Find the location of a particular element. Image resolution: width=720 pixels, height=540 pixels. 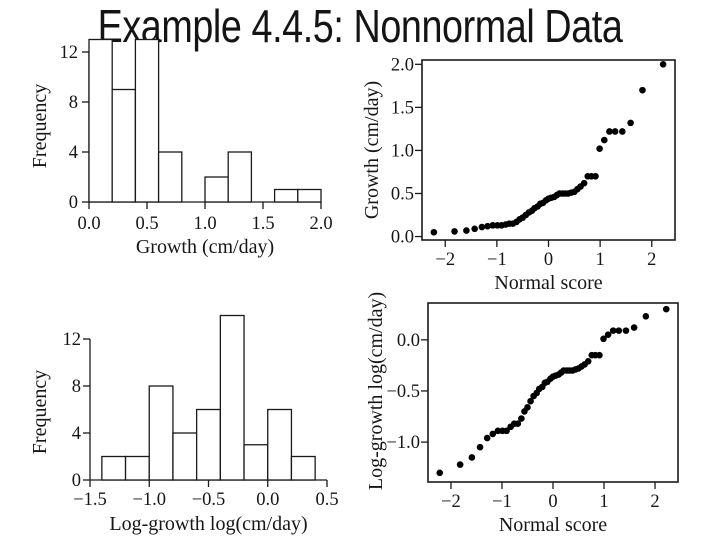

x-axis-label: Growth (cm/day) is located at coordinates (205, 247).